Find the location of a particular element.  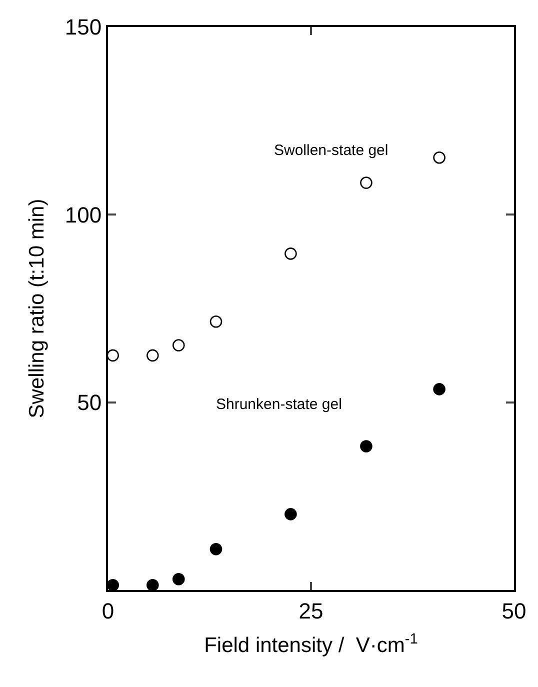

series-label: Swollen-state gel is located at coordinates (331, 150).